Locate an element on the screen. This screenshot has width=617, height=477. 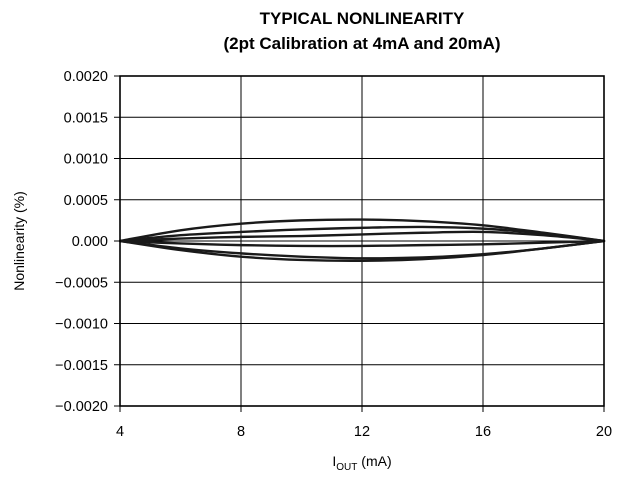
y-tick-label: −0.0020 is located at coordinates (81, 407).